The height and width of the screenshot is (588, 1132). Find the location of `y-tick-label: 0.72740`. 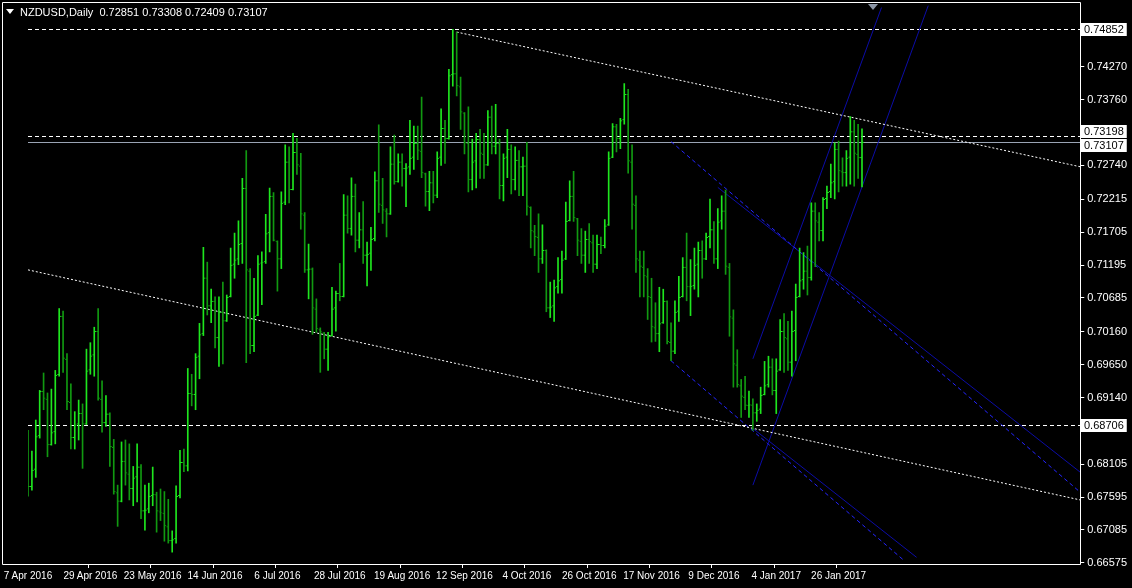

y-tick-label: 0.72740 is located at coordinates (1107, 164).